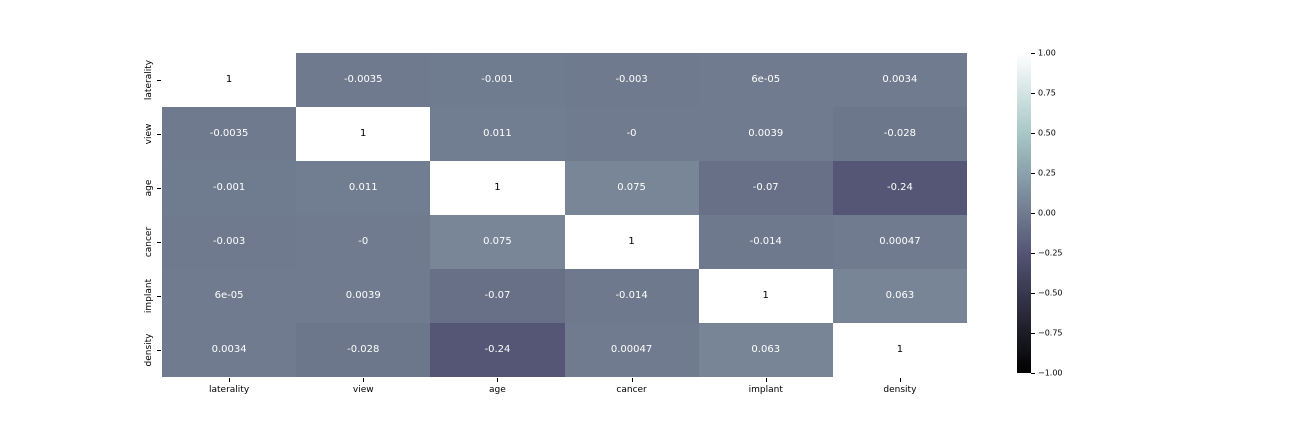 The height and width of the screenshot is (432, 1296). I want to click on colorbar-tick-label: 0.50, so click(1047, 133).